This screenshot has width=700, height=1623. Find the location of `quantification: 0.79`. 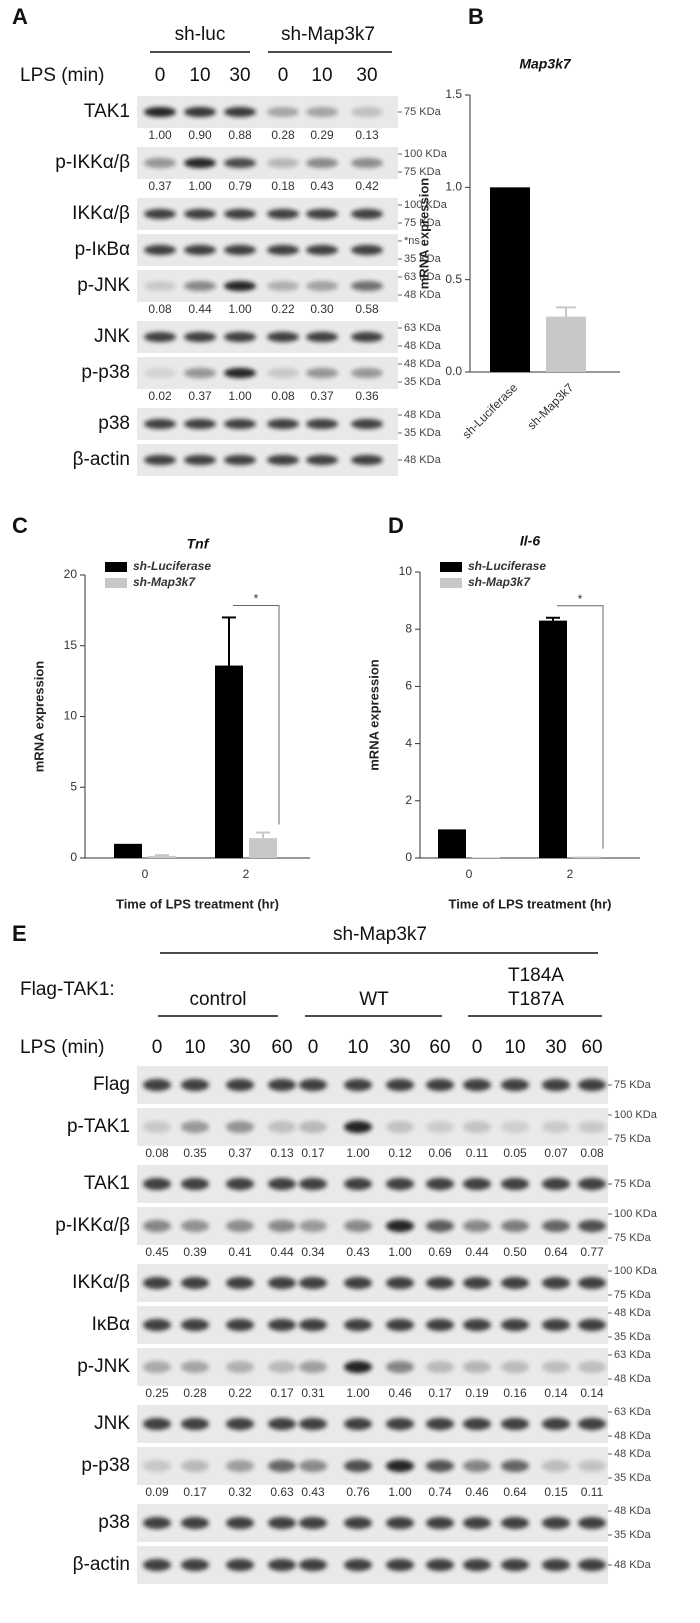

quantification: 0.79 is located at coordinates (240, 186).